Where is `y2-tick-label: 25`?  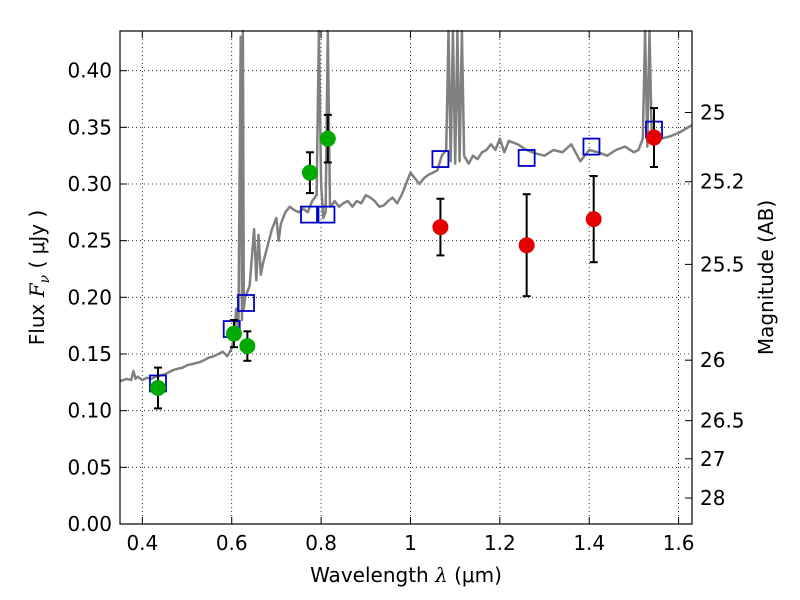 y2-tick-label: 25 is located at coordinates (712, 113).